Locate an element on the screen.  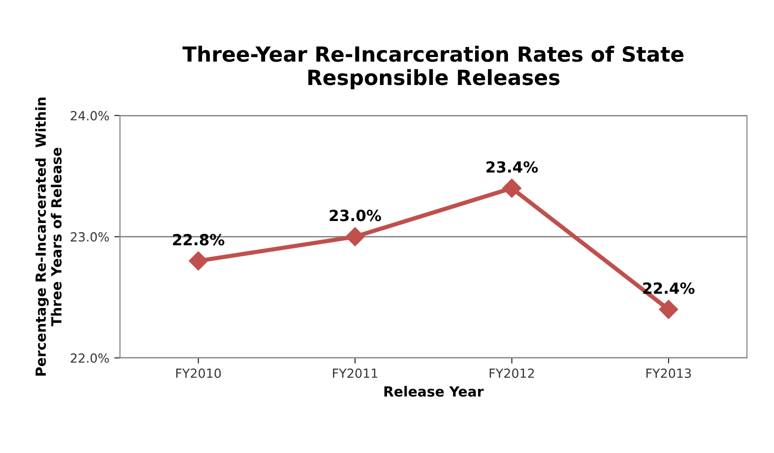
chart-title: Three-Year Re-Incarceration Rates of State Responsible Releases is located at coordinates (433, 68).